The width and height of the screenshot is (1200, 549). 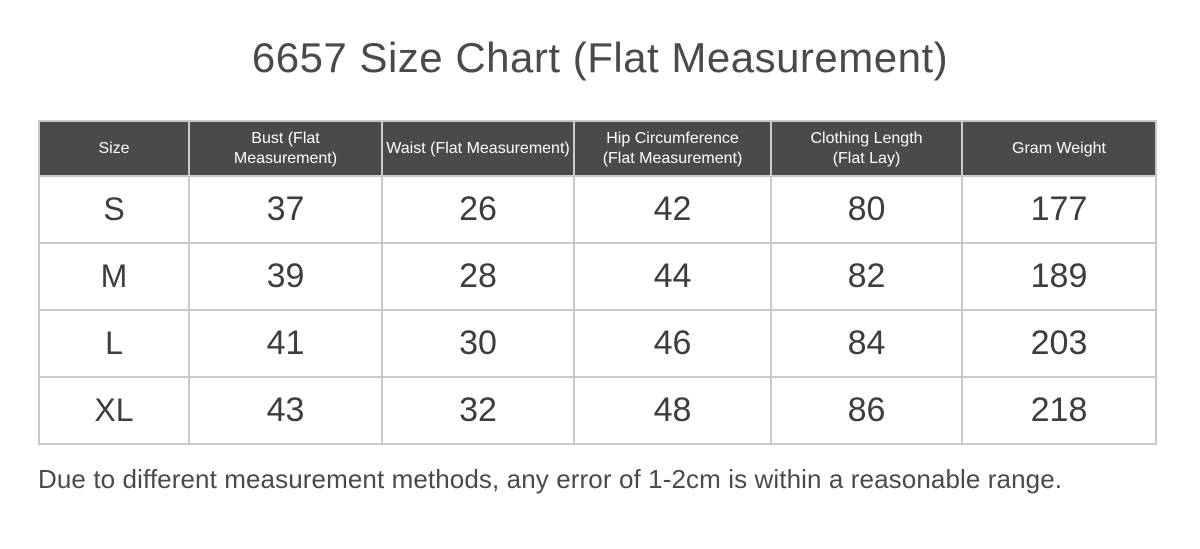 What do you see at coordinates (1059, 209) in the screenshot?
I see `cell-weight-s: 177` at bounding box center [1059, 209].